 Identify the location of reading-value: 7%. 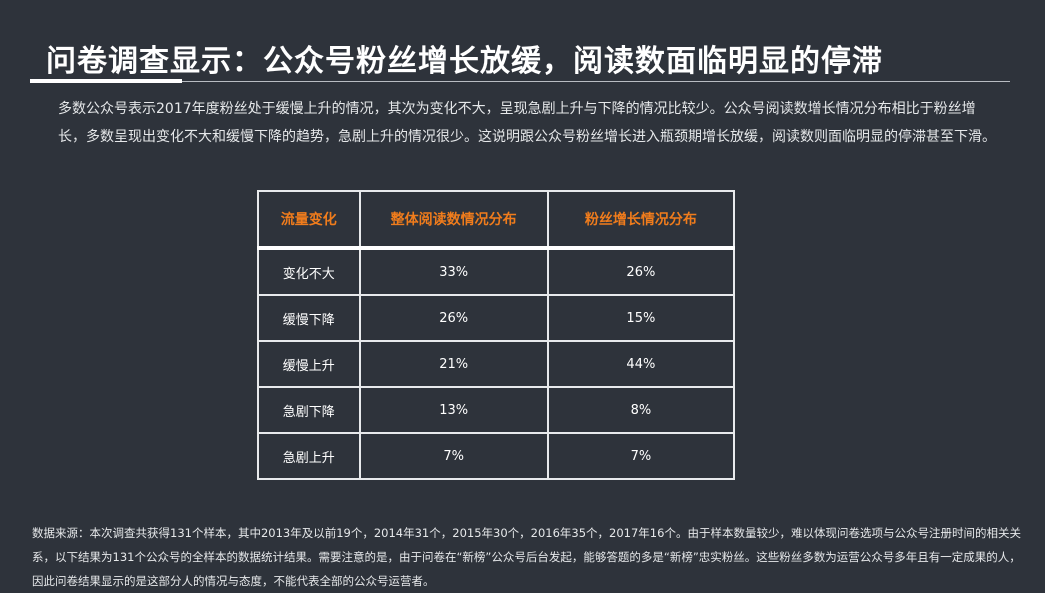
(453, 456).